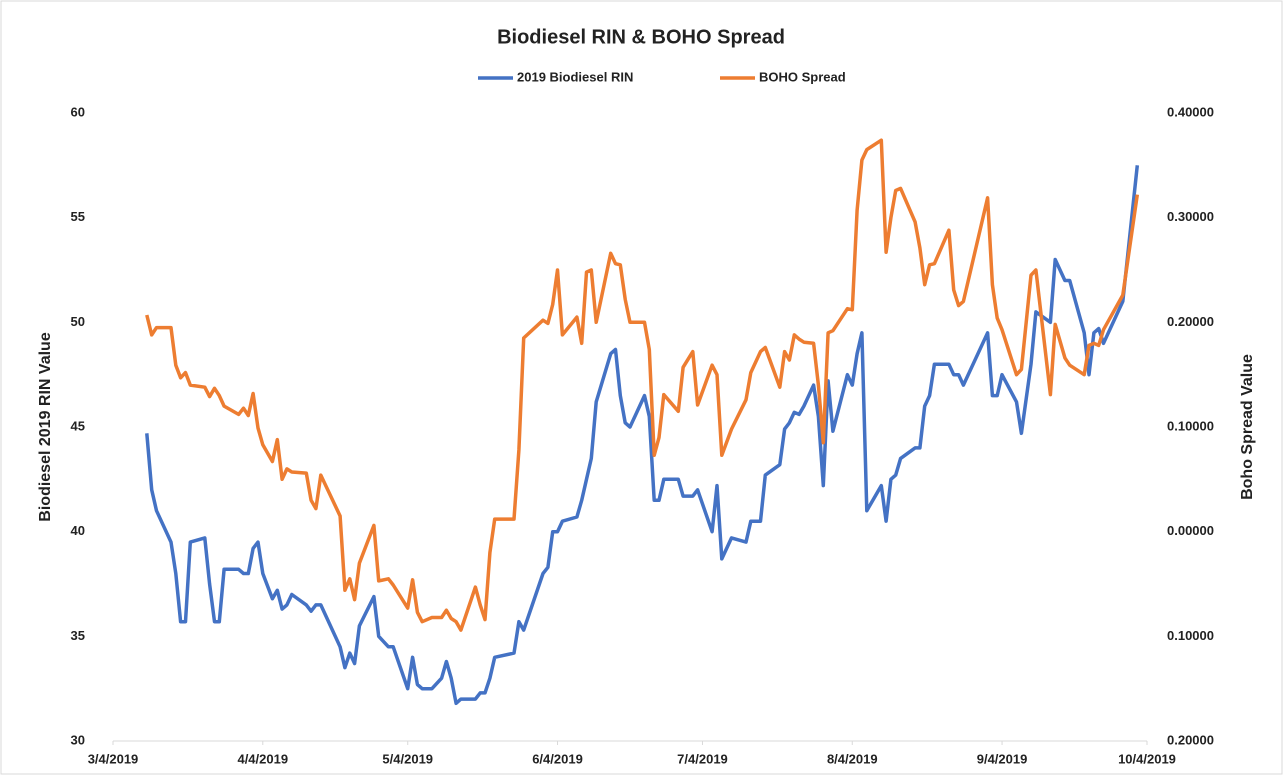 This screenshot has height=775, width=1283. I want to click on x-tick-label: 9/4/2019, so click(1002, 758).